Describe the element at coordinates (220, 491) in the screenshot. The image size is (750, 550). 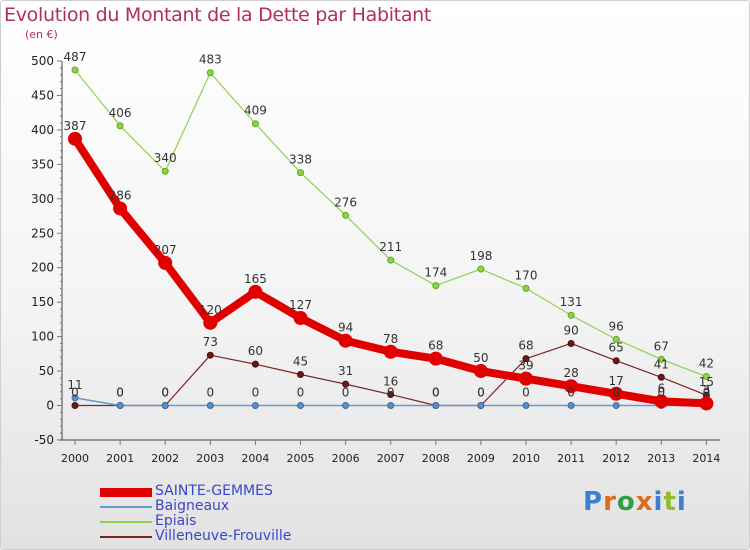
I see `legend-item-sainte-gemmes: SAINTE-GEMMES` at that location.